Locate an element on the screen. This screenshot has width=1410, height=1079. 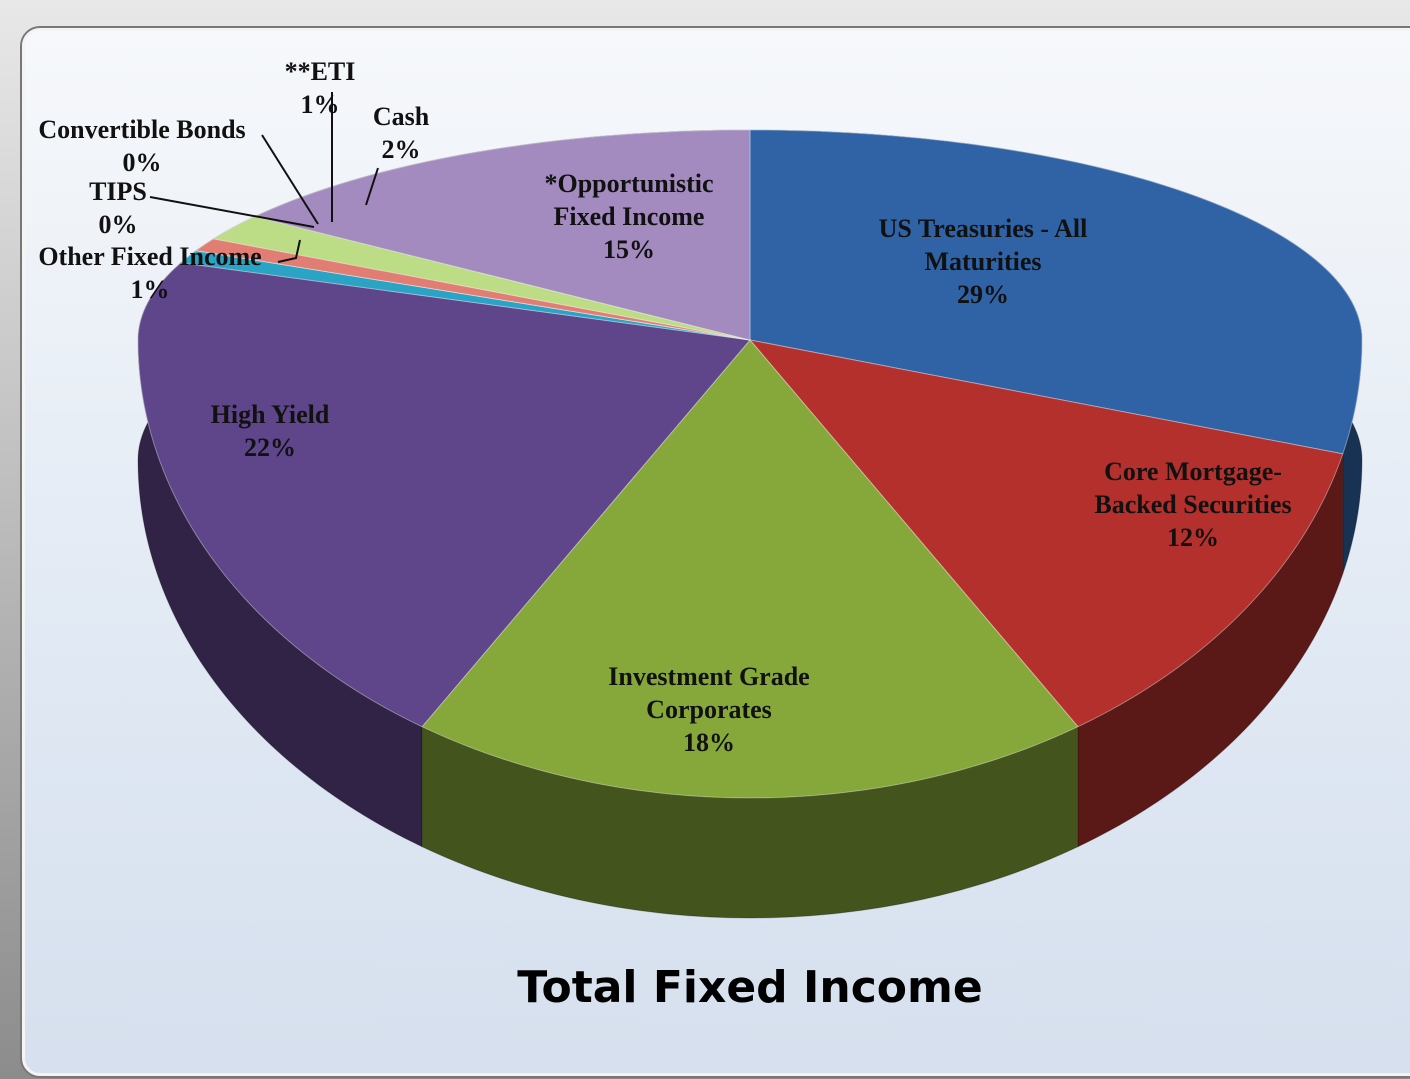
slice-label: US Treasuries - All Maturities 29% is located at coordinates (983, 261).